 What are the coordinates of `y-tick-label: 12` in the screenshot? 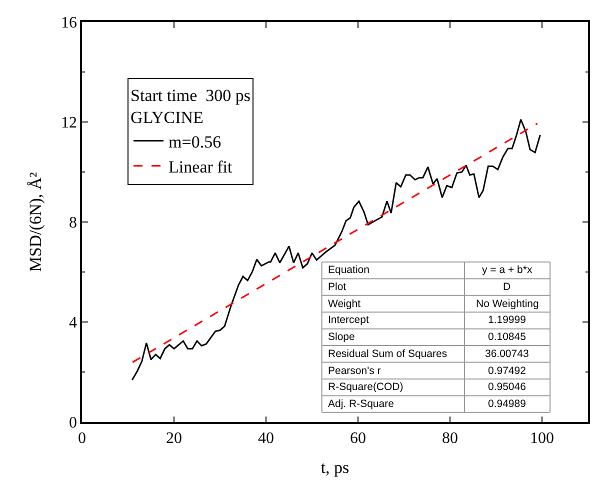 It's located at (69, 123).